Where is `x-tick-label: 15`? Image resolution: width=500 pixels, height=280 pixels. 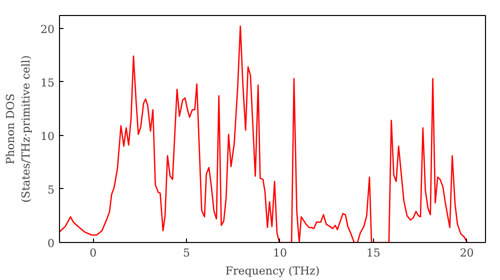 x-tick-label: 15 is located at coordinates (373, 253).